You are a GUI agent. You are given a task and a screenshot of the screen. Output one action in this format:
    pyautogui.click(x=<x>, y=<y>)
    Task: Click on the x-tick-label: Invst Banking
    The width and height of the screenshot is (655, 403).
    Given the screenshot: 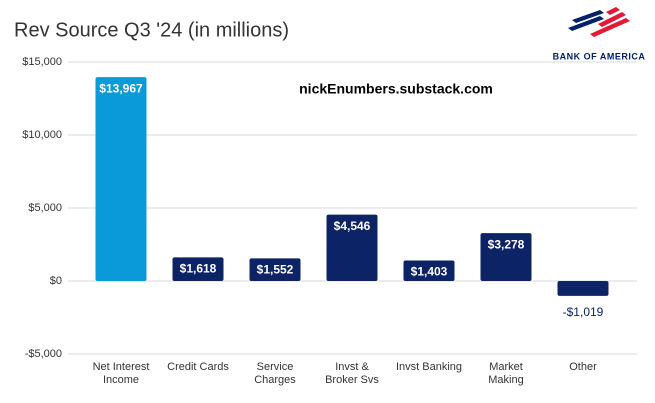 What is the action you would take?
    pyautogui.click(x=429, y=367)
    